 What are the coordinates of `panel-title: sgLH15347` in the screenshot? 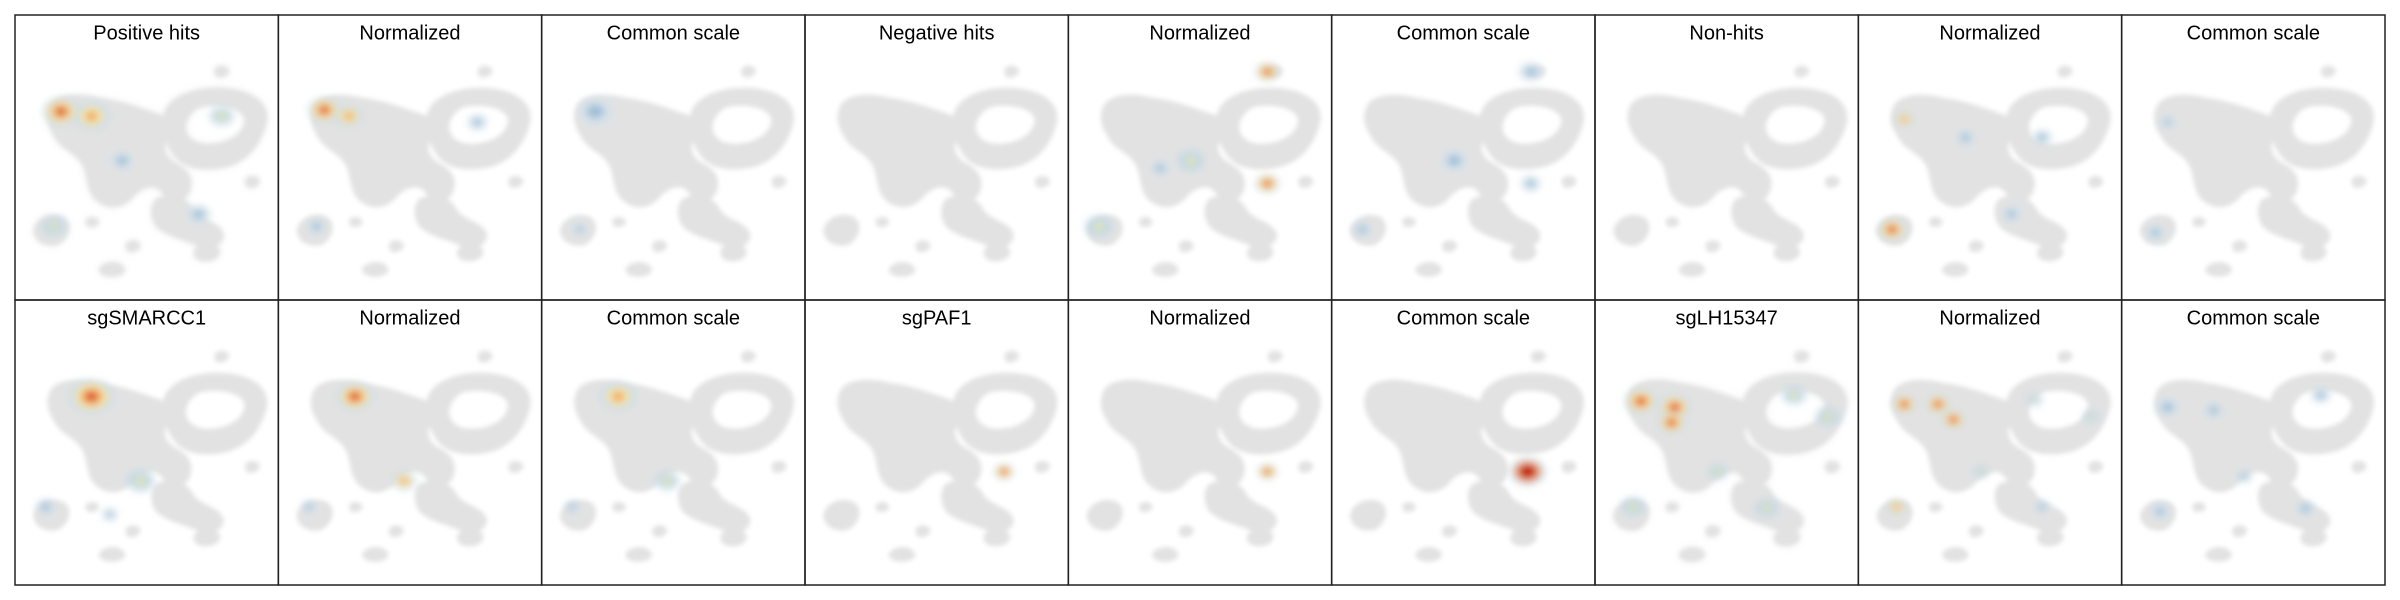 It's located at (1727, 318).